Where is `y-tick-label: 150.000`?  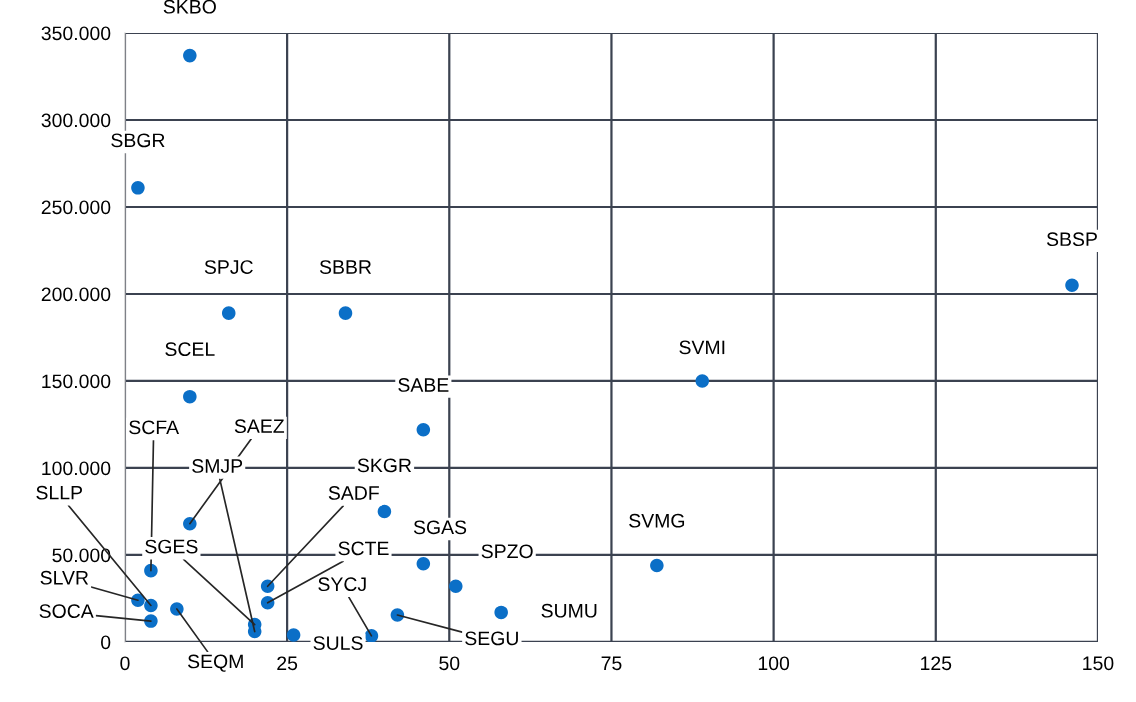 y-tick-label: 150.000 is located at coordinates (76, 381).